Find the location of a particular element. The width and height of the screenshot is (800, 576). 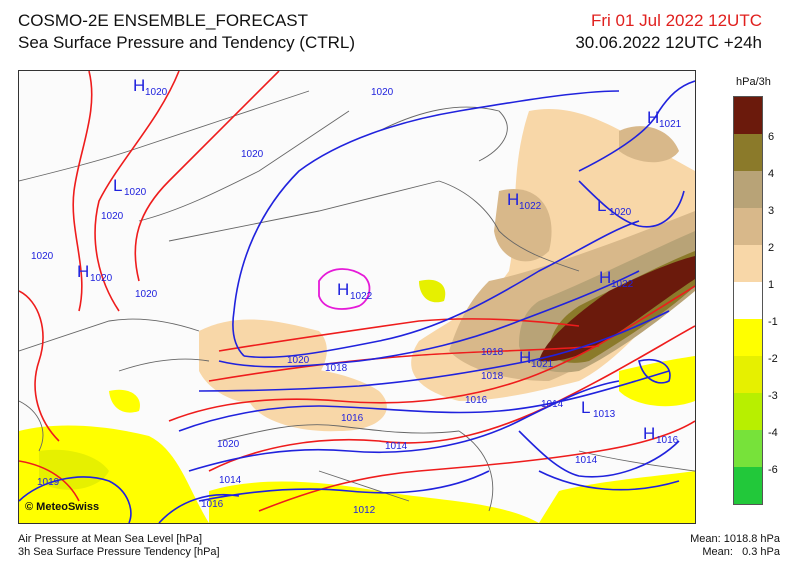

isobar-label: 1019 is located at coordinates (48, 482).